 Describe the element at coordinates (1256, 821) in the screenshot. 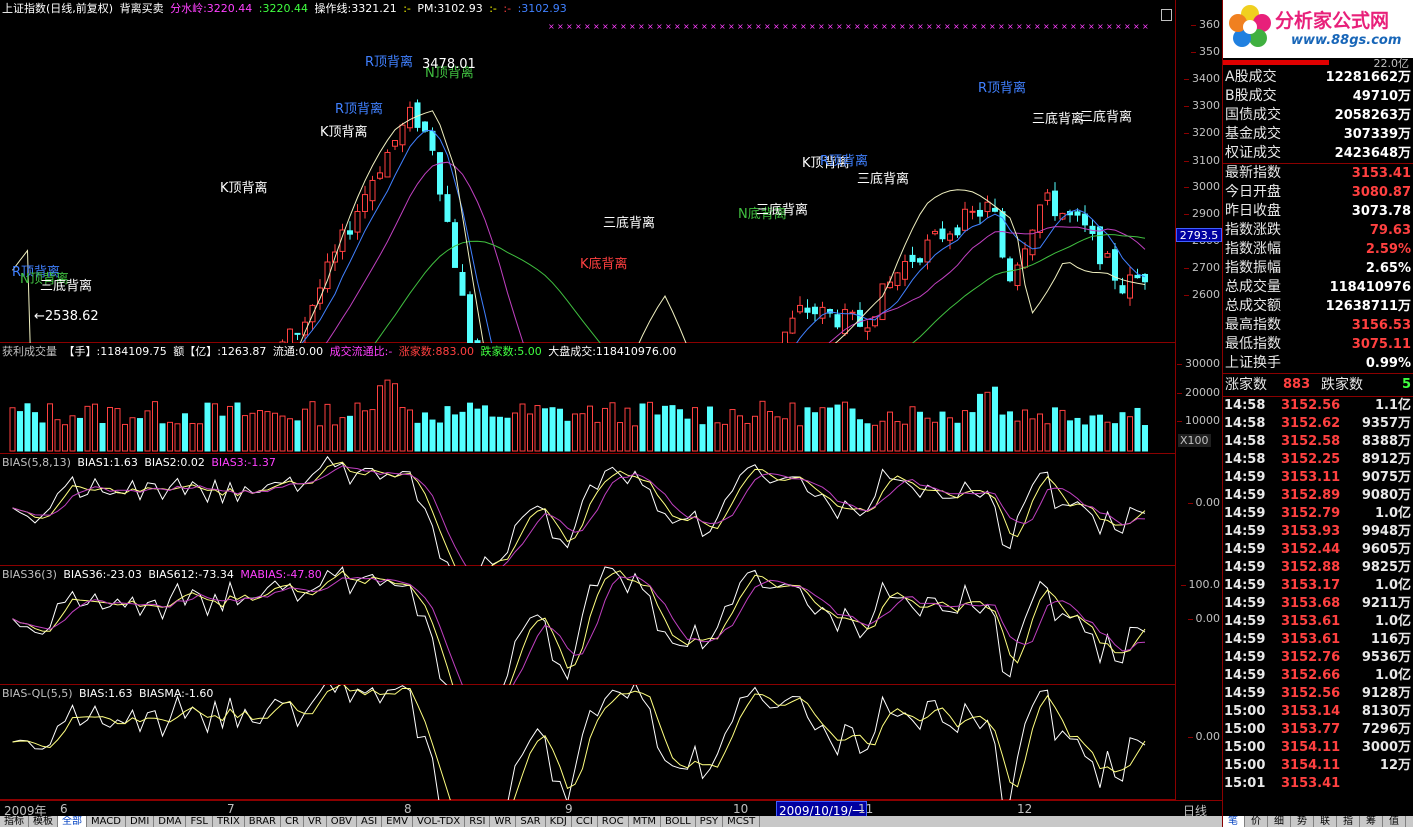

I see `right-tab: 价` at that location.